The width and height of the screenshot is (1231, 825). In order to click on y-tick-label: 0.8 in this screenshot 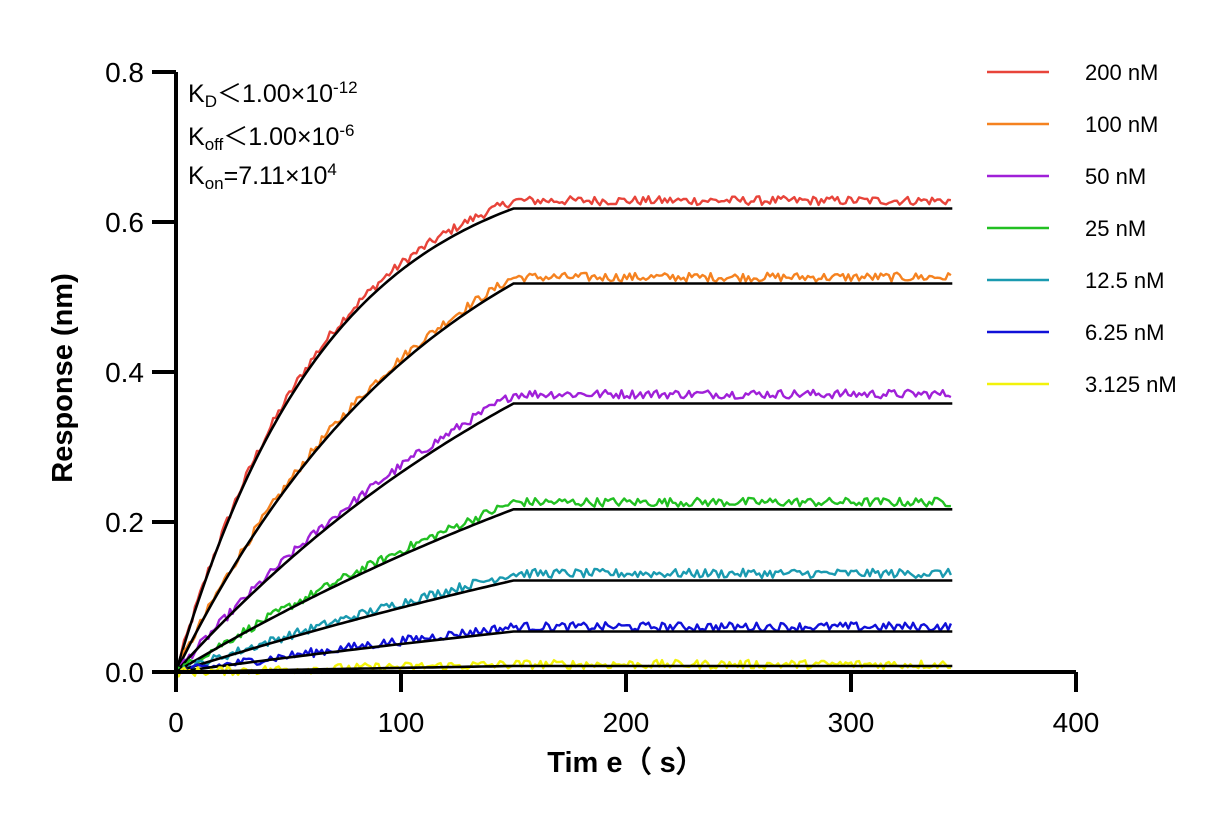, I will do `click(124, 72)`.